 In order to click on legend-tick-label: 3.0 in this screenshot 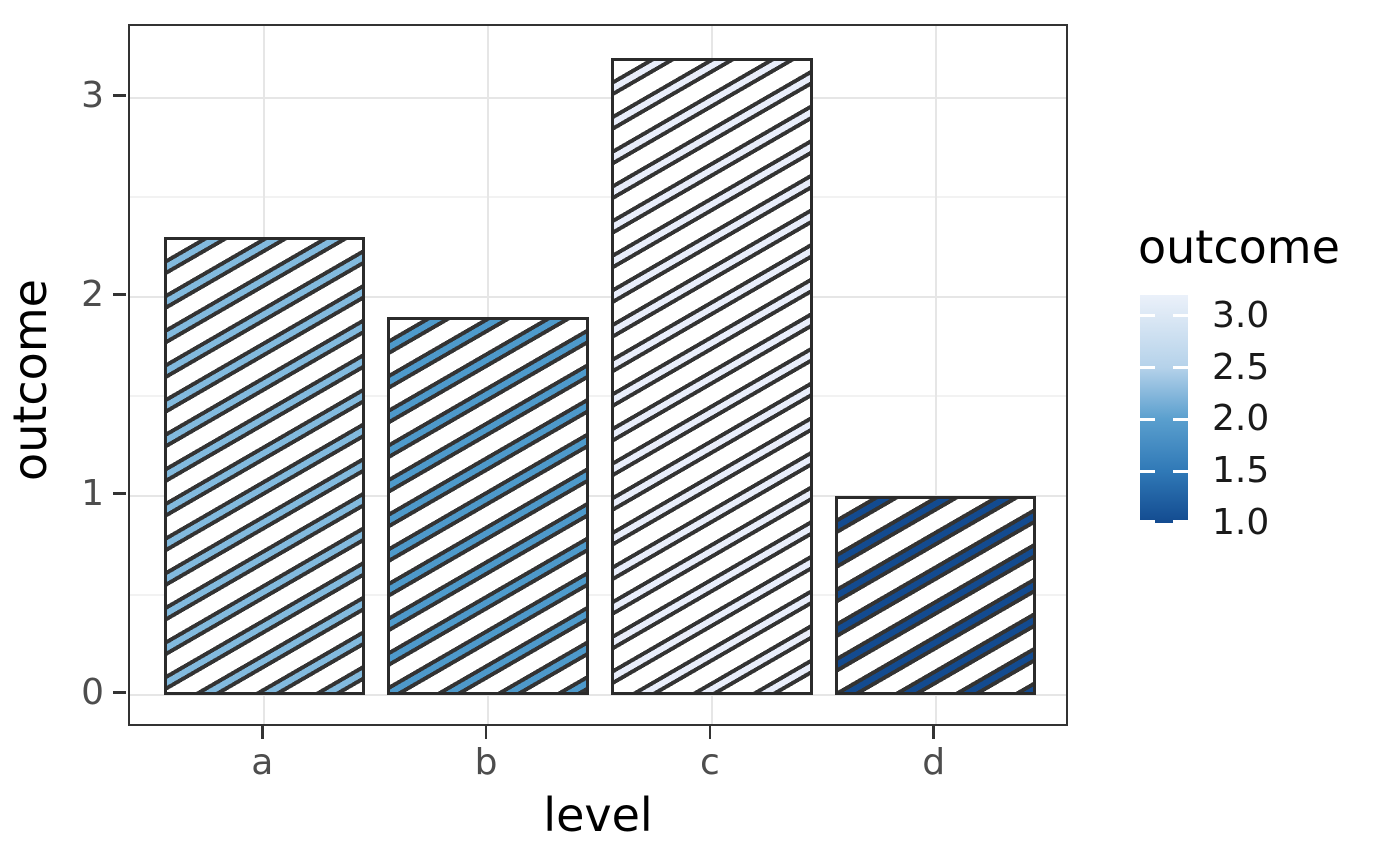, I will do `click(1241, 315)`.